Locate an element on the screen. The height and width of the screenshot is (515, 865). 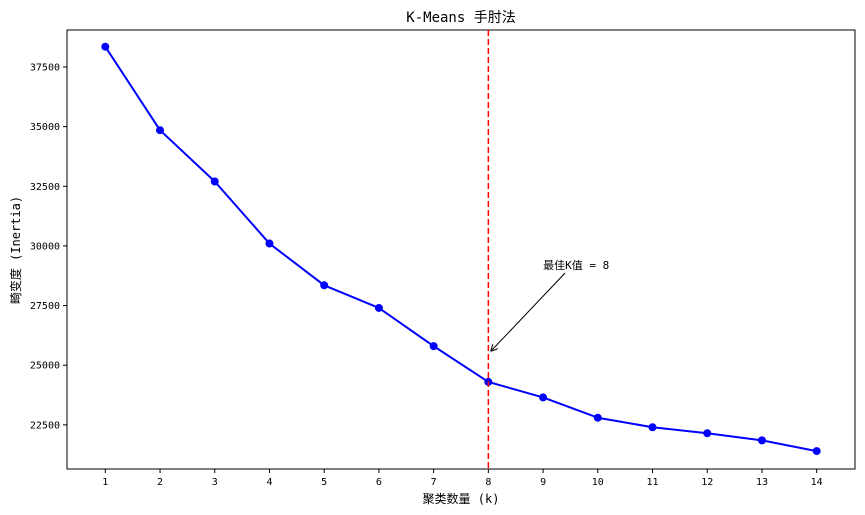
x-tick-label: 8 is located at coordinates (488, 482).